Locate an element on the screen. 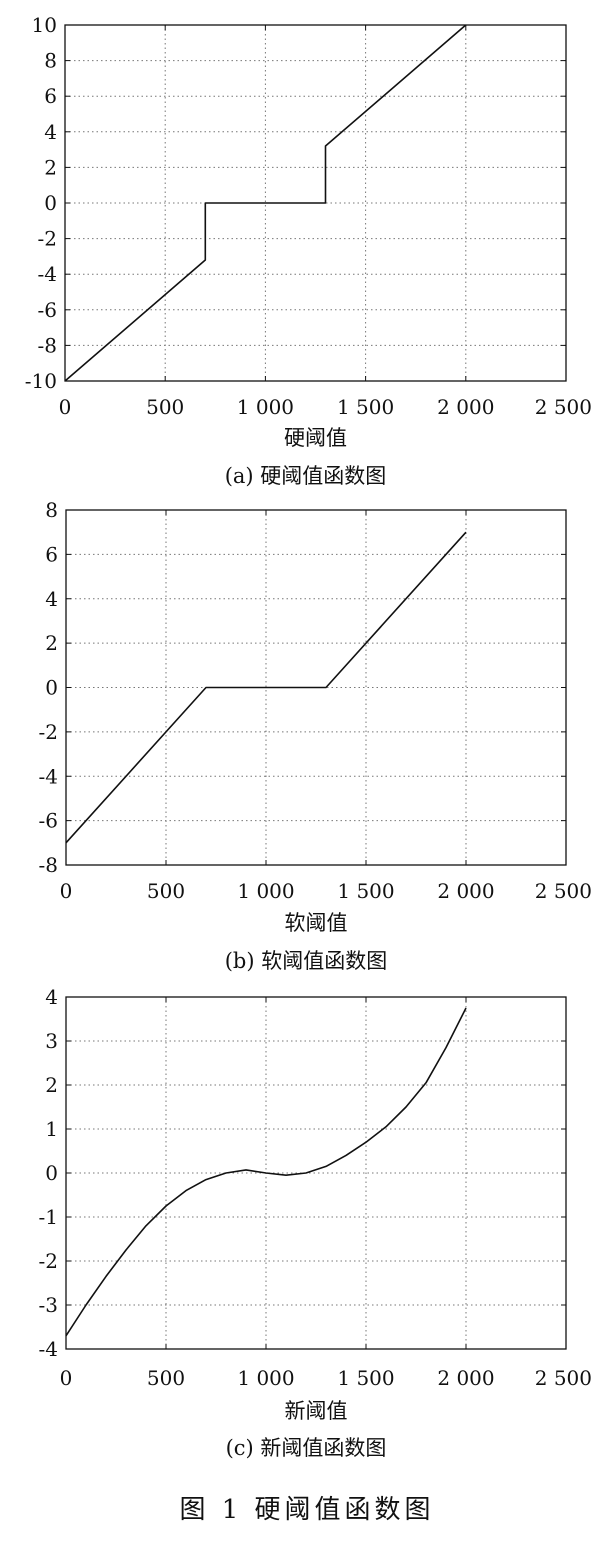 The height and width of the screenshot is (1544, 615). y-tick-label: 1 is located at coordinates (51, 1129).